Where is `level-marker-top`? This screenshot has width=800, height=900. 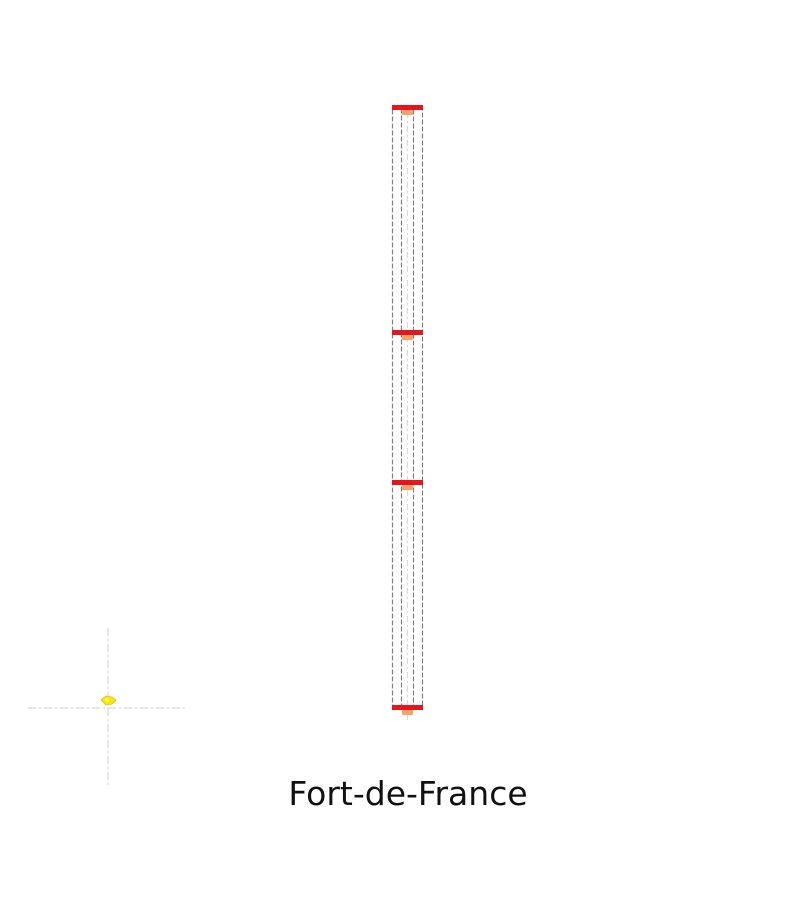 level-marker-top is located at coordinates (407, 110).